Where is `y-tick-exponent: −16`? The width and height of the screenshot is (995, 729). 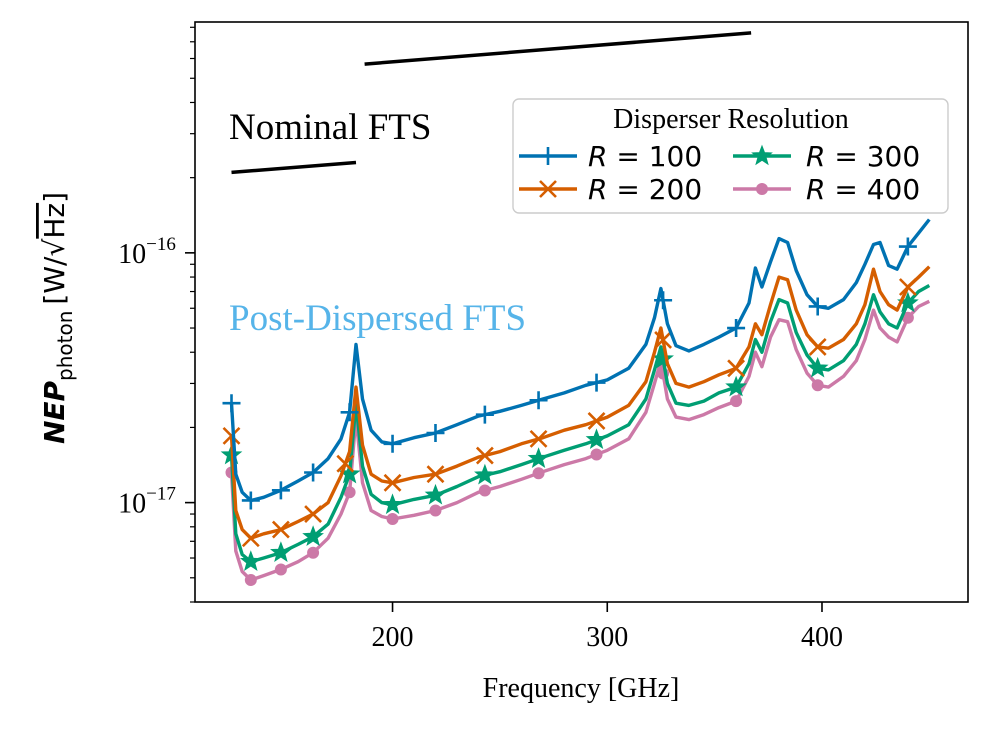
y-tick-exponent: −16 is located at coordinates (161, 244).